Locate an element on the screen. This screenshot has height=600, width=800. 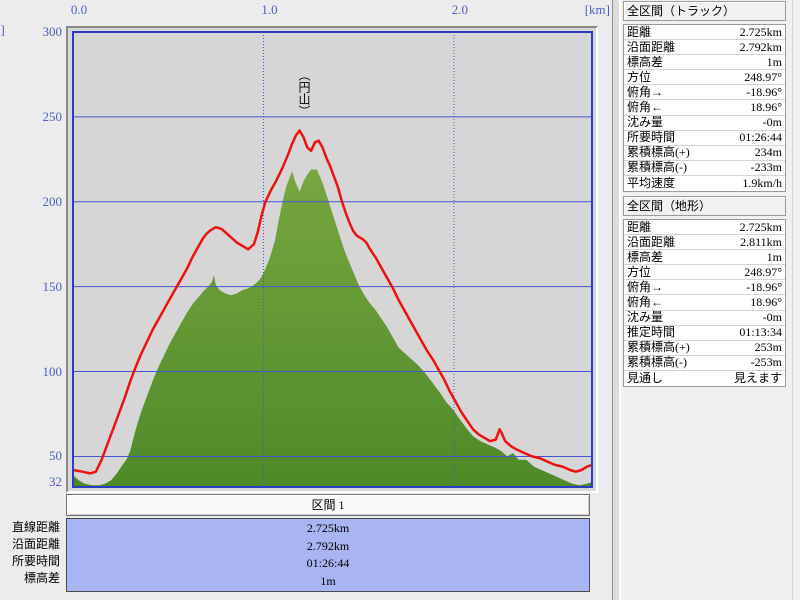
stats-row: 推定時間 01:13:34 is located at coordinates (704, 333).